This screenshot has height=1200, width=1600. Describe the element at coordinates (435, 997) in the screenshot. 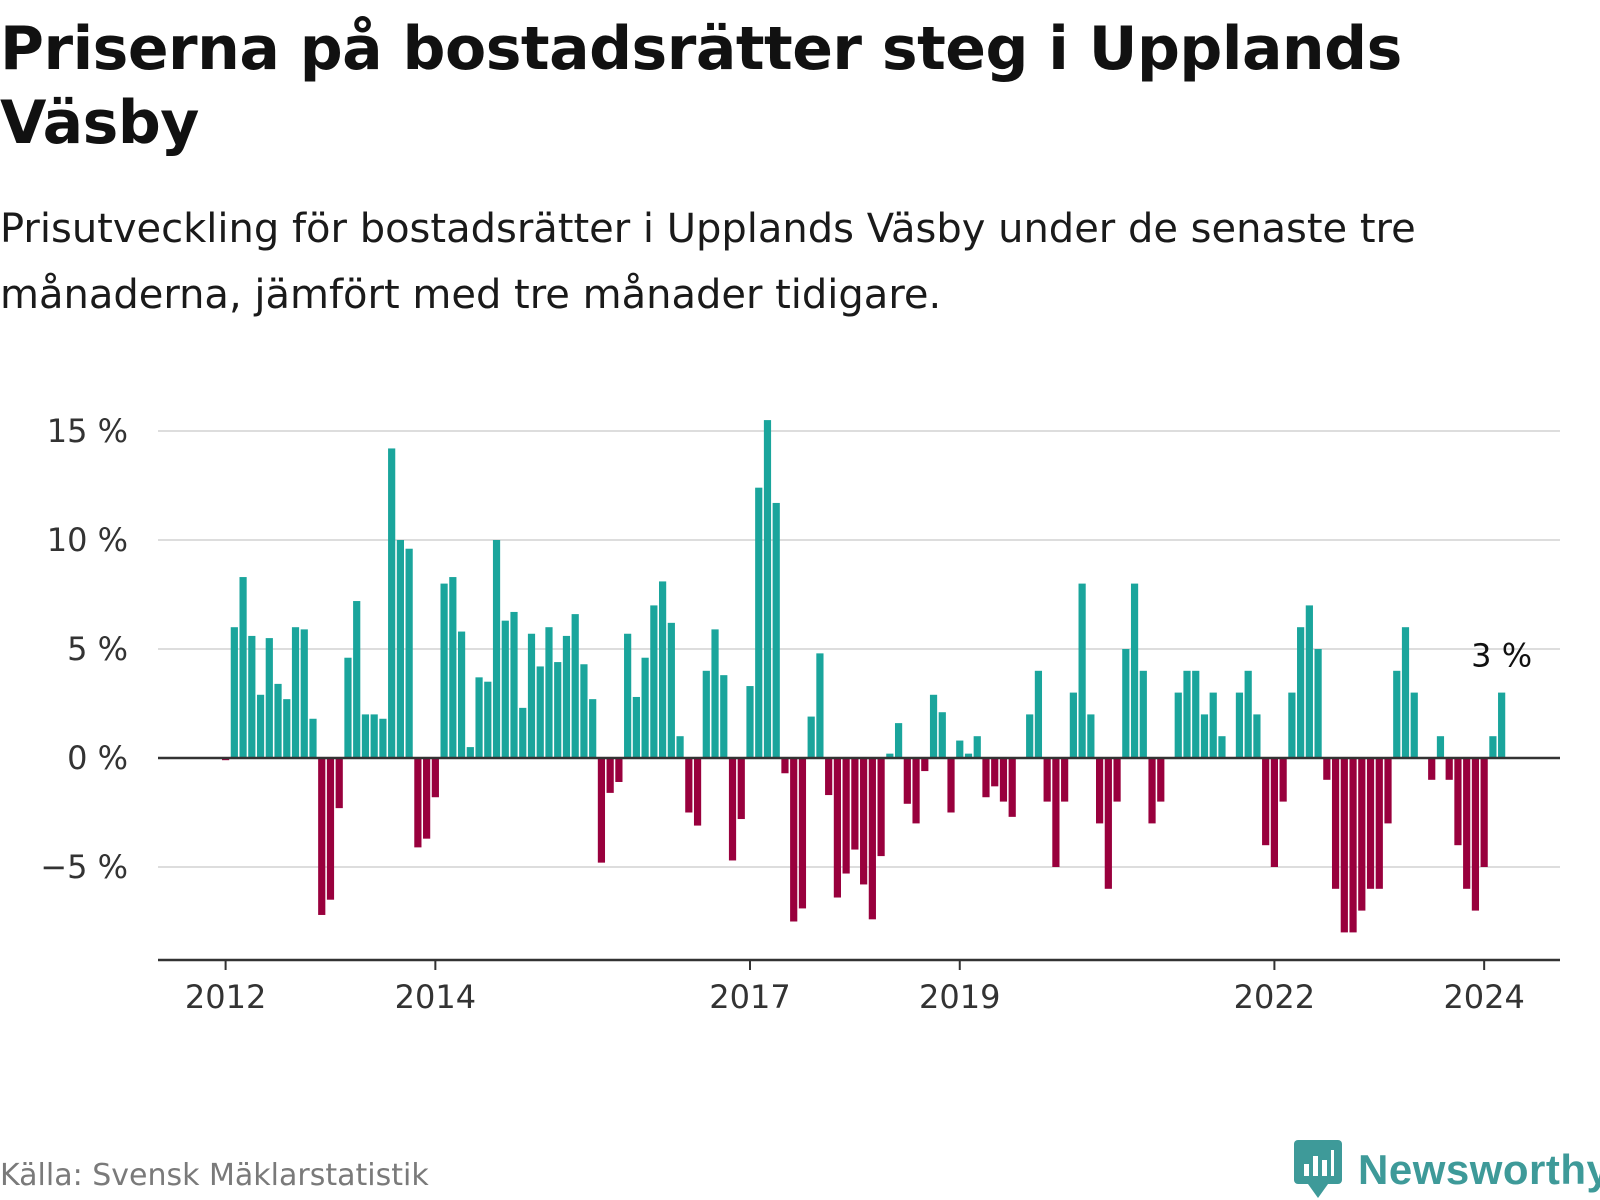

I see `x-tick-label: 2014` at that location.